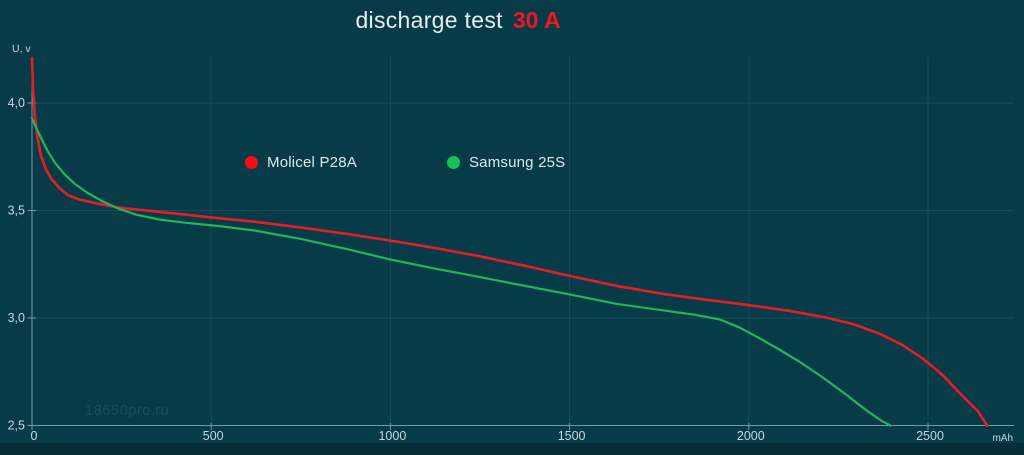 This screenshot has width=1024, height=455. Describe the element at coordinates (16, 426) in the screenshot. I see `y-tick-label: 2,5` at that location.